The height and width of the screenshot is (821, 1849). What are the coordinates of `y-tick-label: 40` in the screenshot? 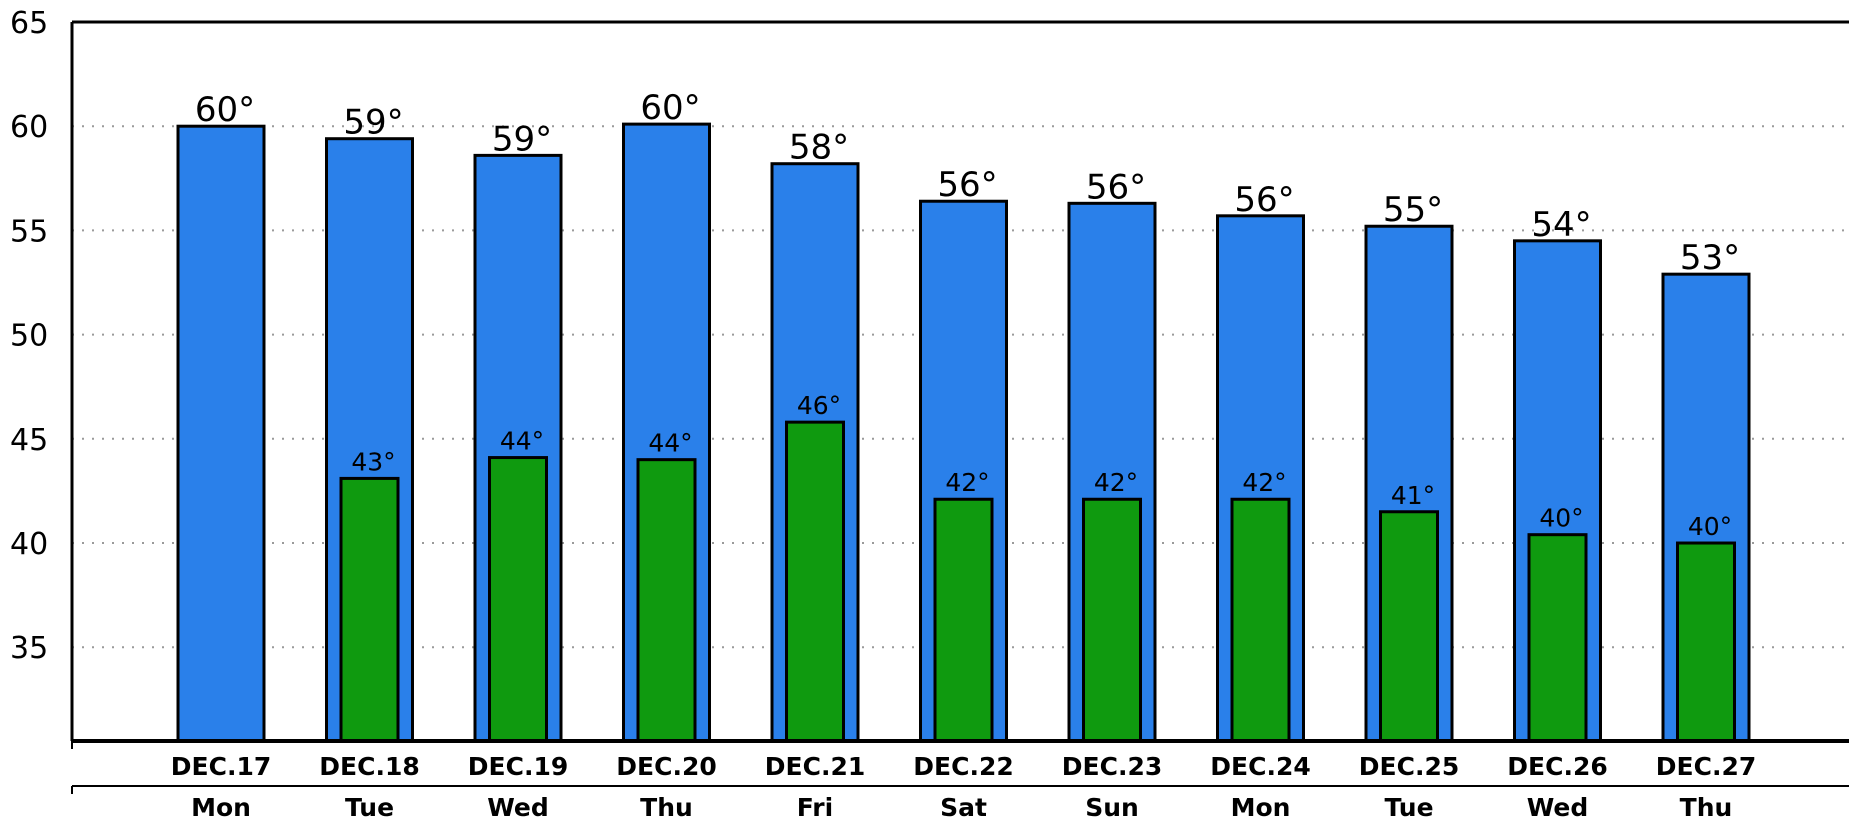 It's located at (29, 544).